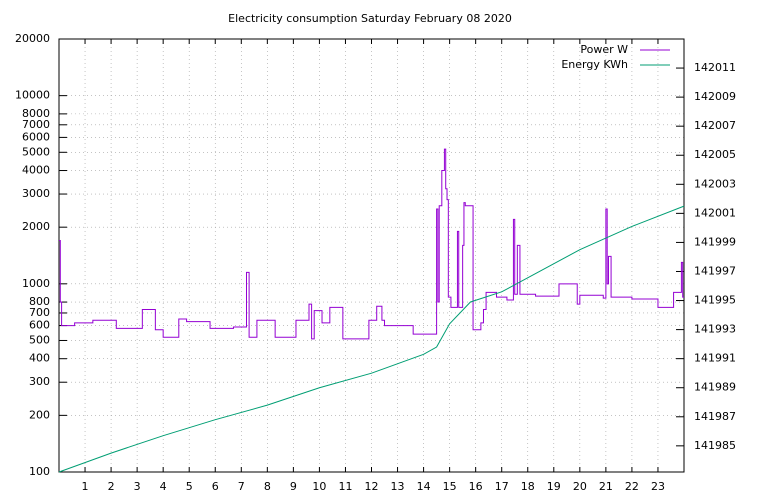 The width and height of the screenshot is (768, 500). Describe the element at coordinates (85, 486) in the screenshot. I see `x-tick-label: 1` at that location.